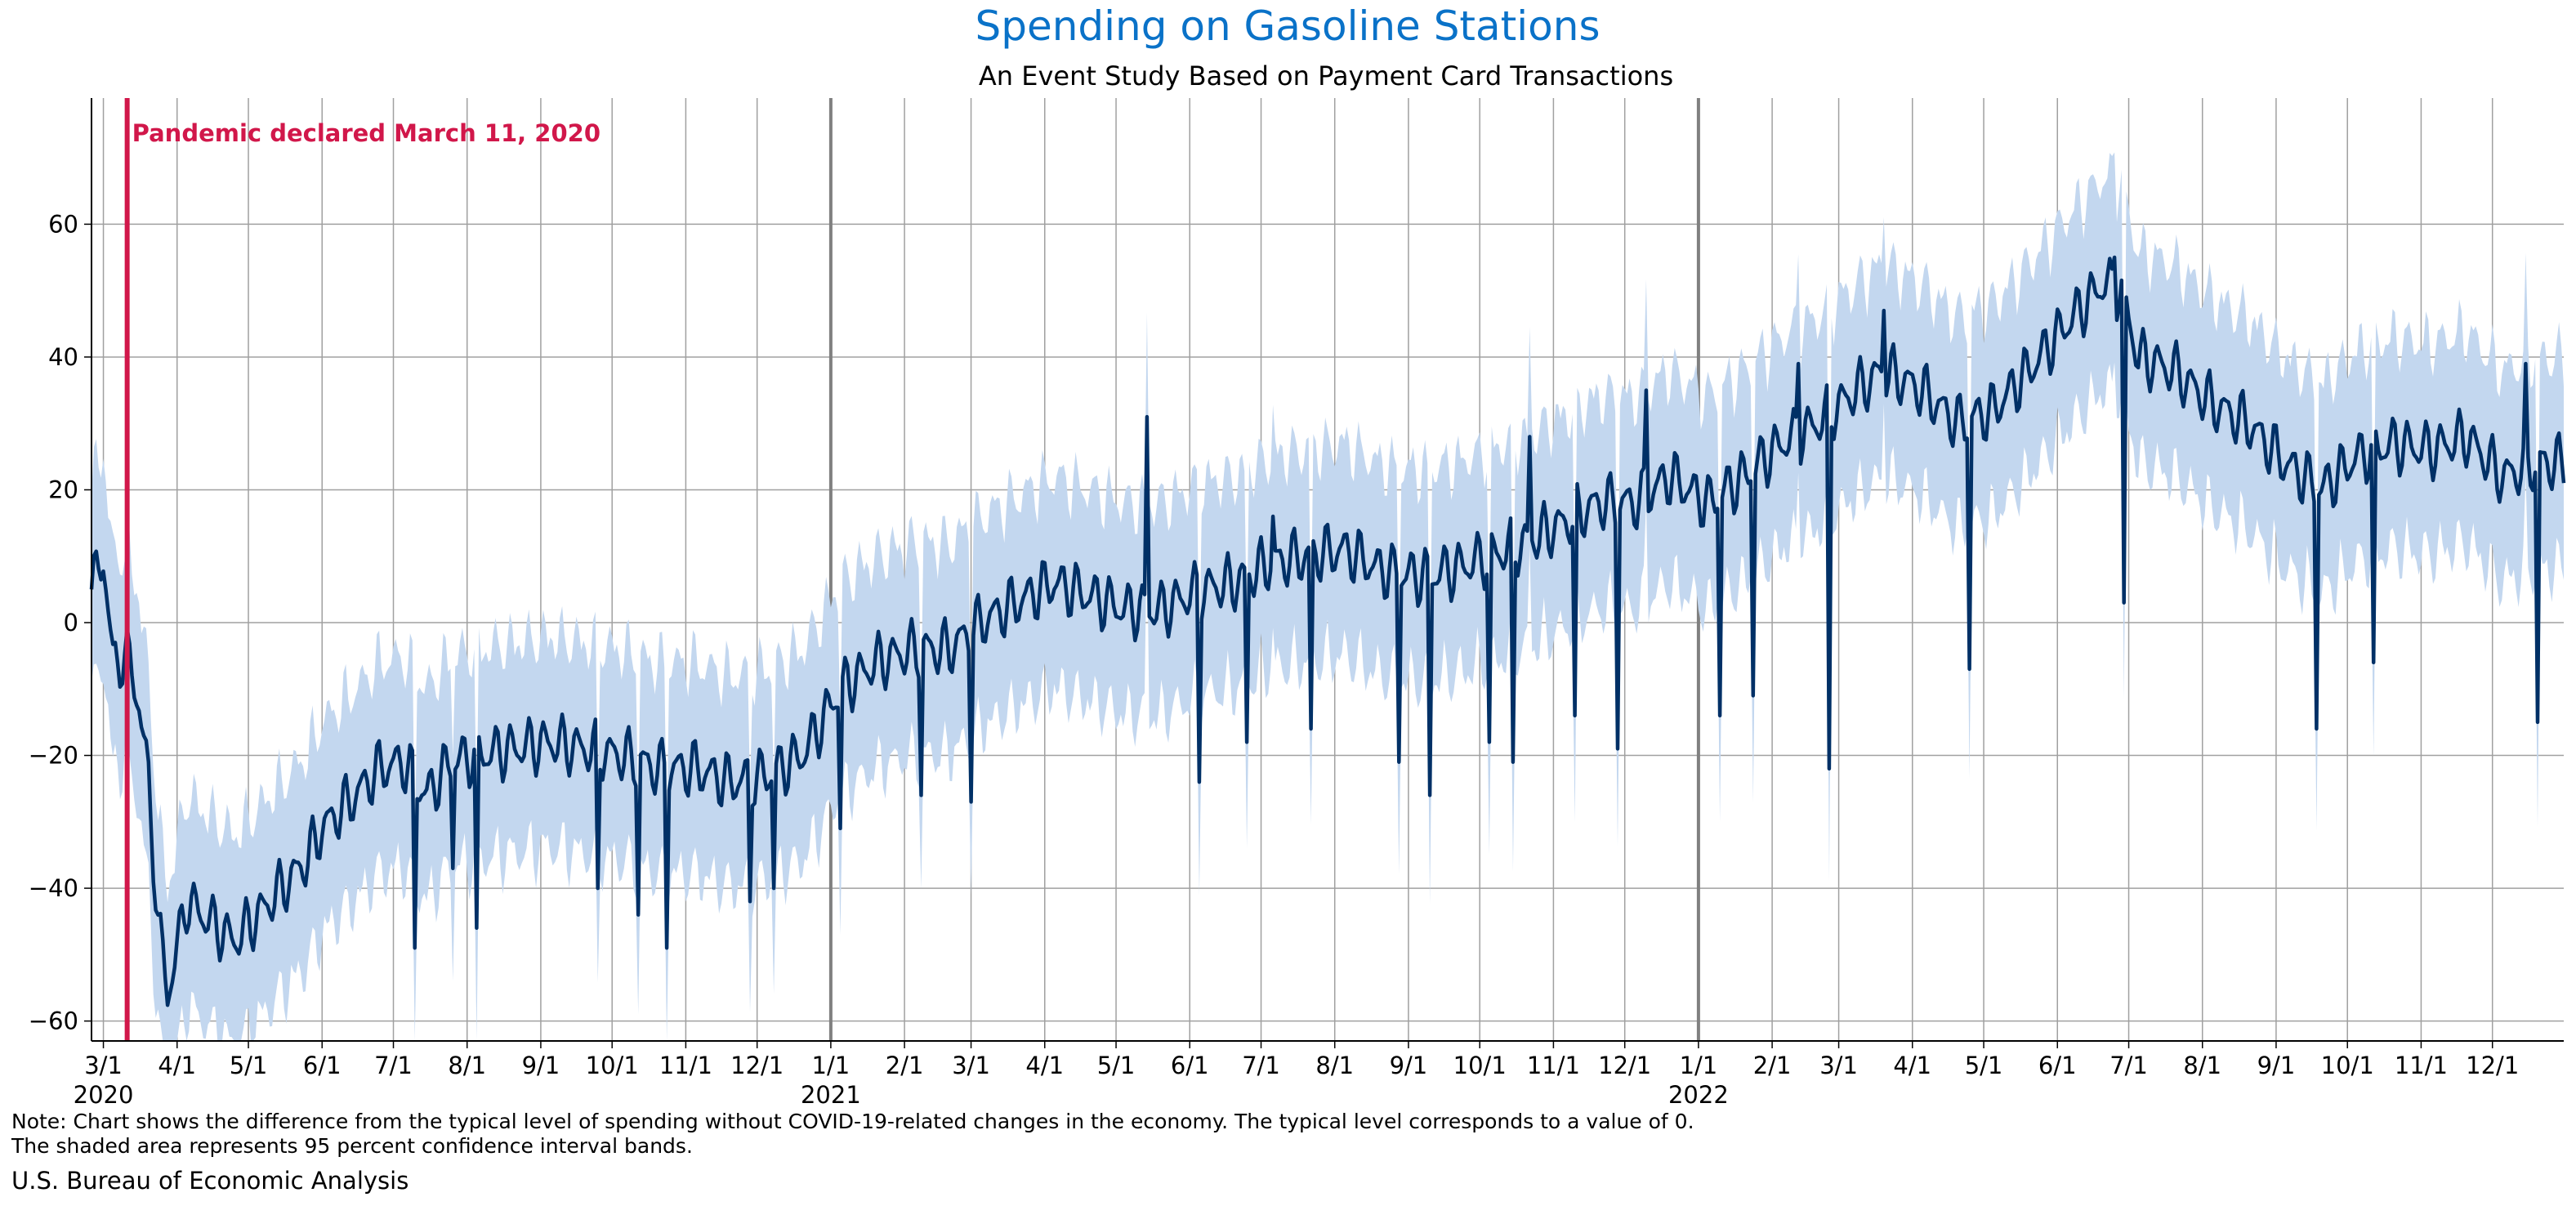 The width and height of the screenshot is (2576, 1206). Describe the element at coordinates (54, 1021) in the screenshot. I see `y-tick-label: −60` at that location.